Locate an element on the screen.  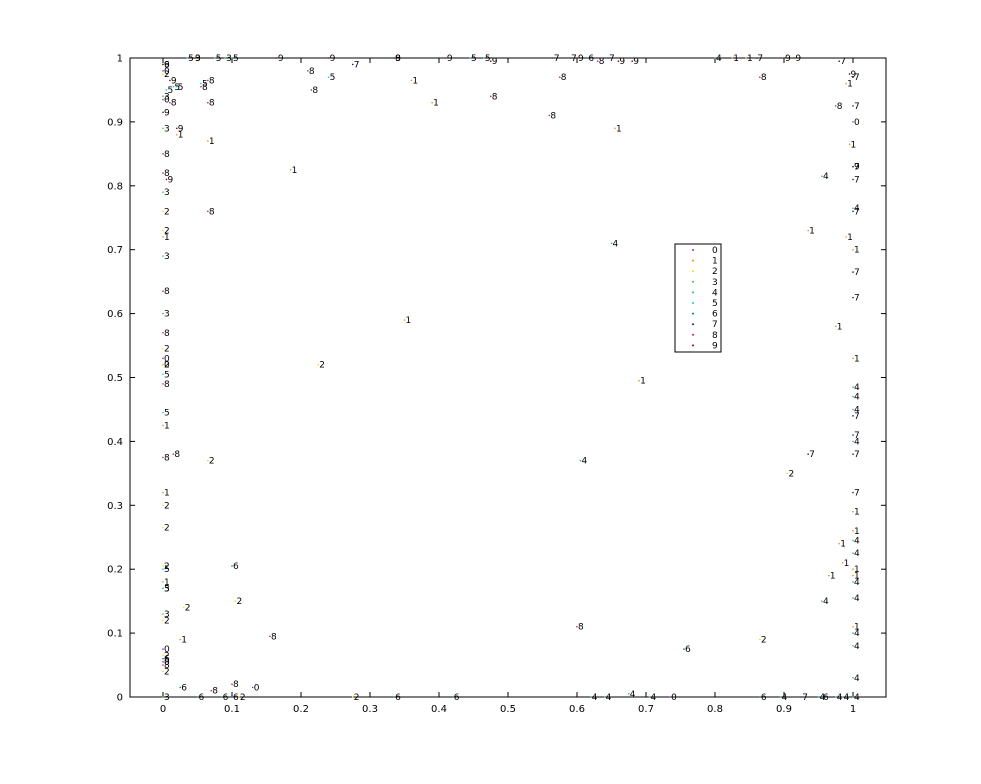
legend-box is located at coordinates (698, 298).